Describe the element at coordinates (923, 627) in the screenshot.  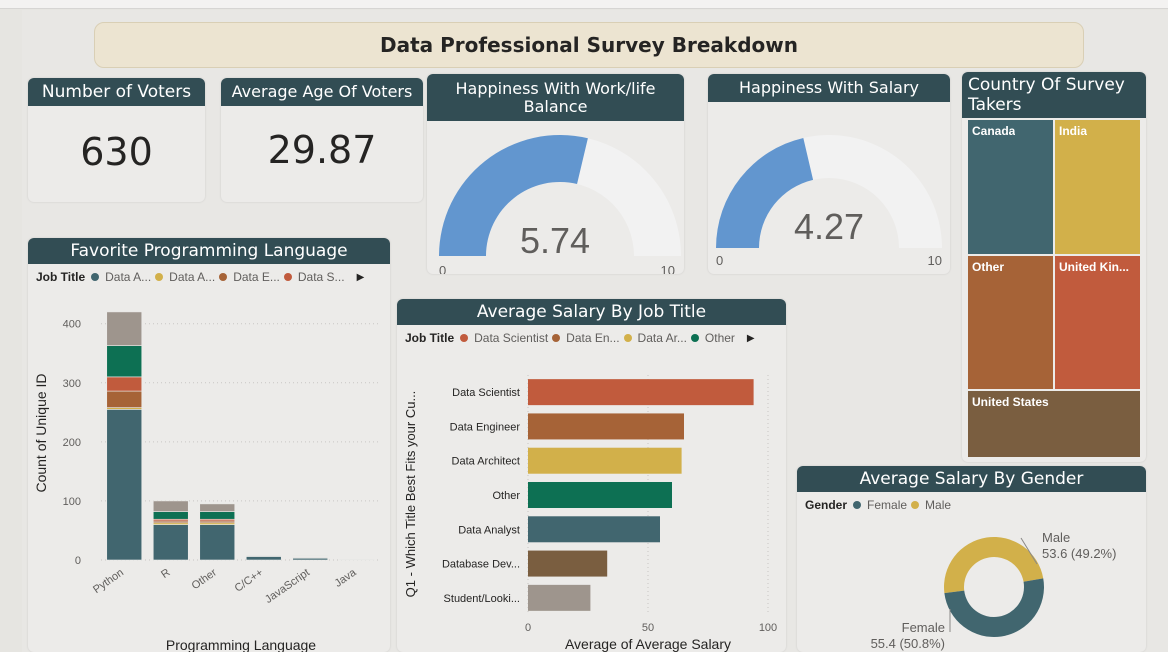
I see `donut-label-female-name: Female` at that location.